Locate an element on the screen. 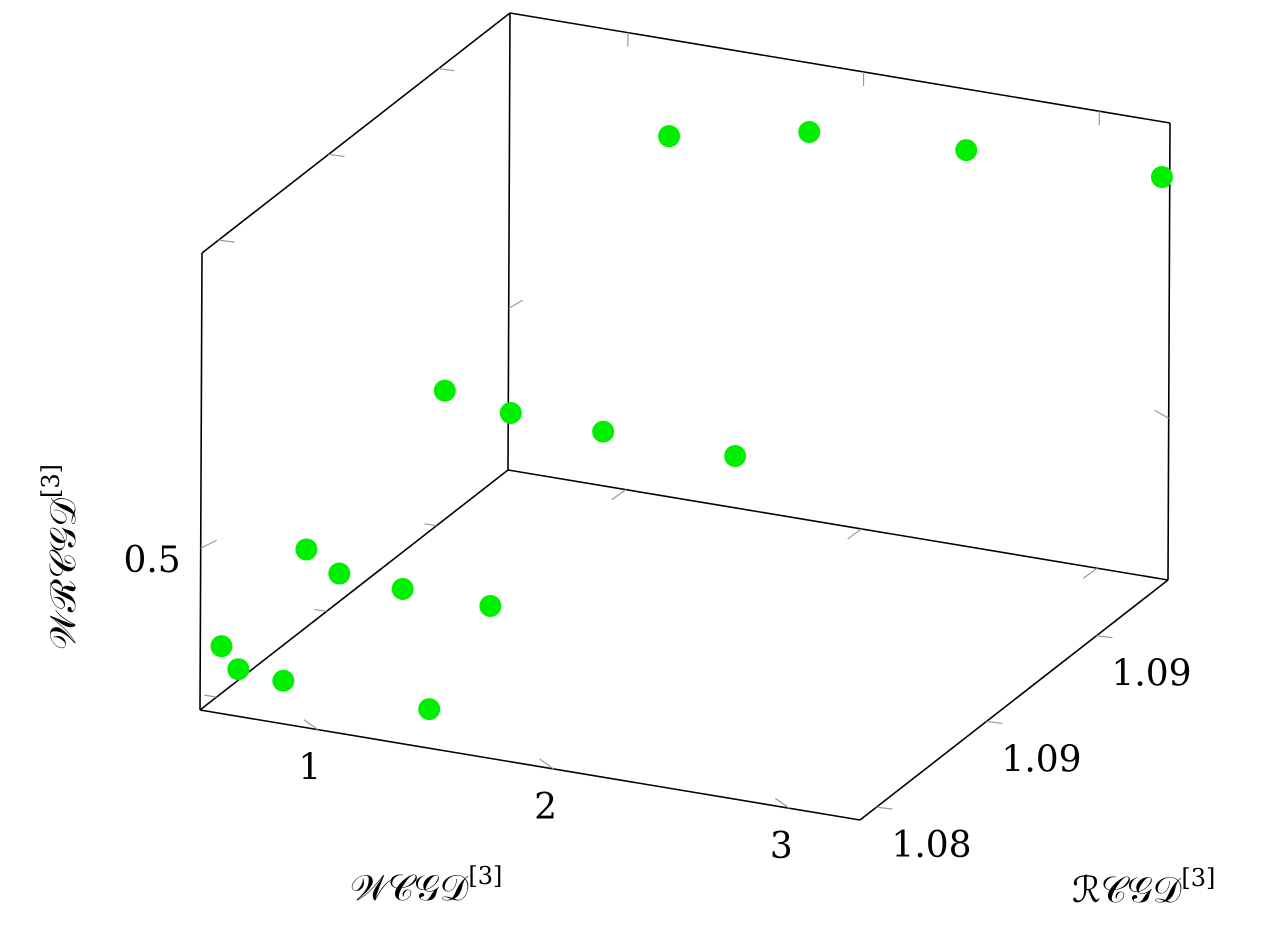  y-label-main: ℛ𝒞𝒢𝒟 is located at coordinates (1127, 890).